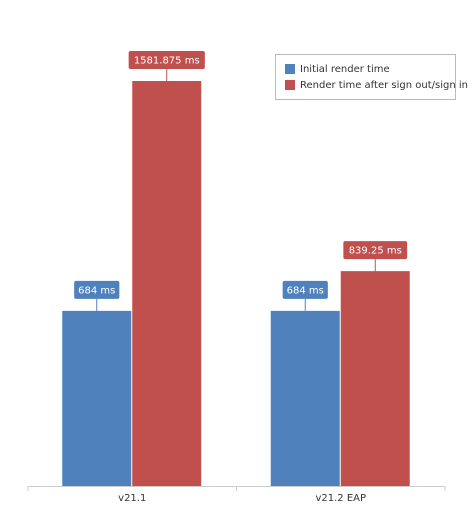 The height and width of the screenshot is (524, 474). What do you see at coordinates (340, 498) in the screenshot?
I see `x-tick-label: v21.2 EAP` at bounding box center [340, 498].